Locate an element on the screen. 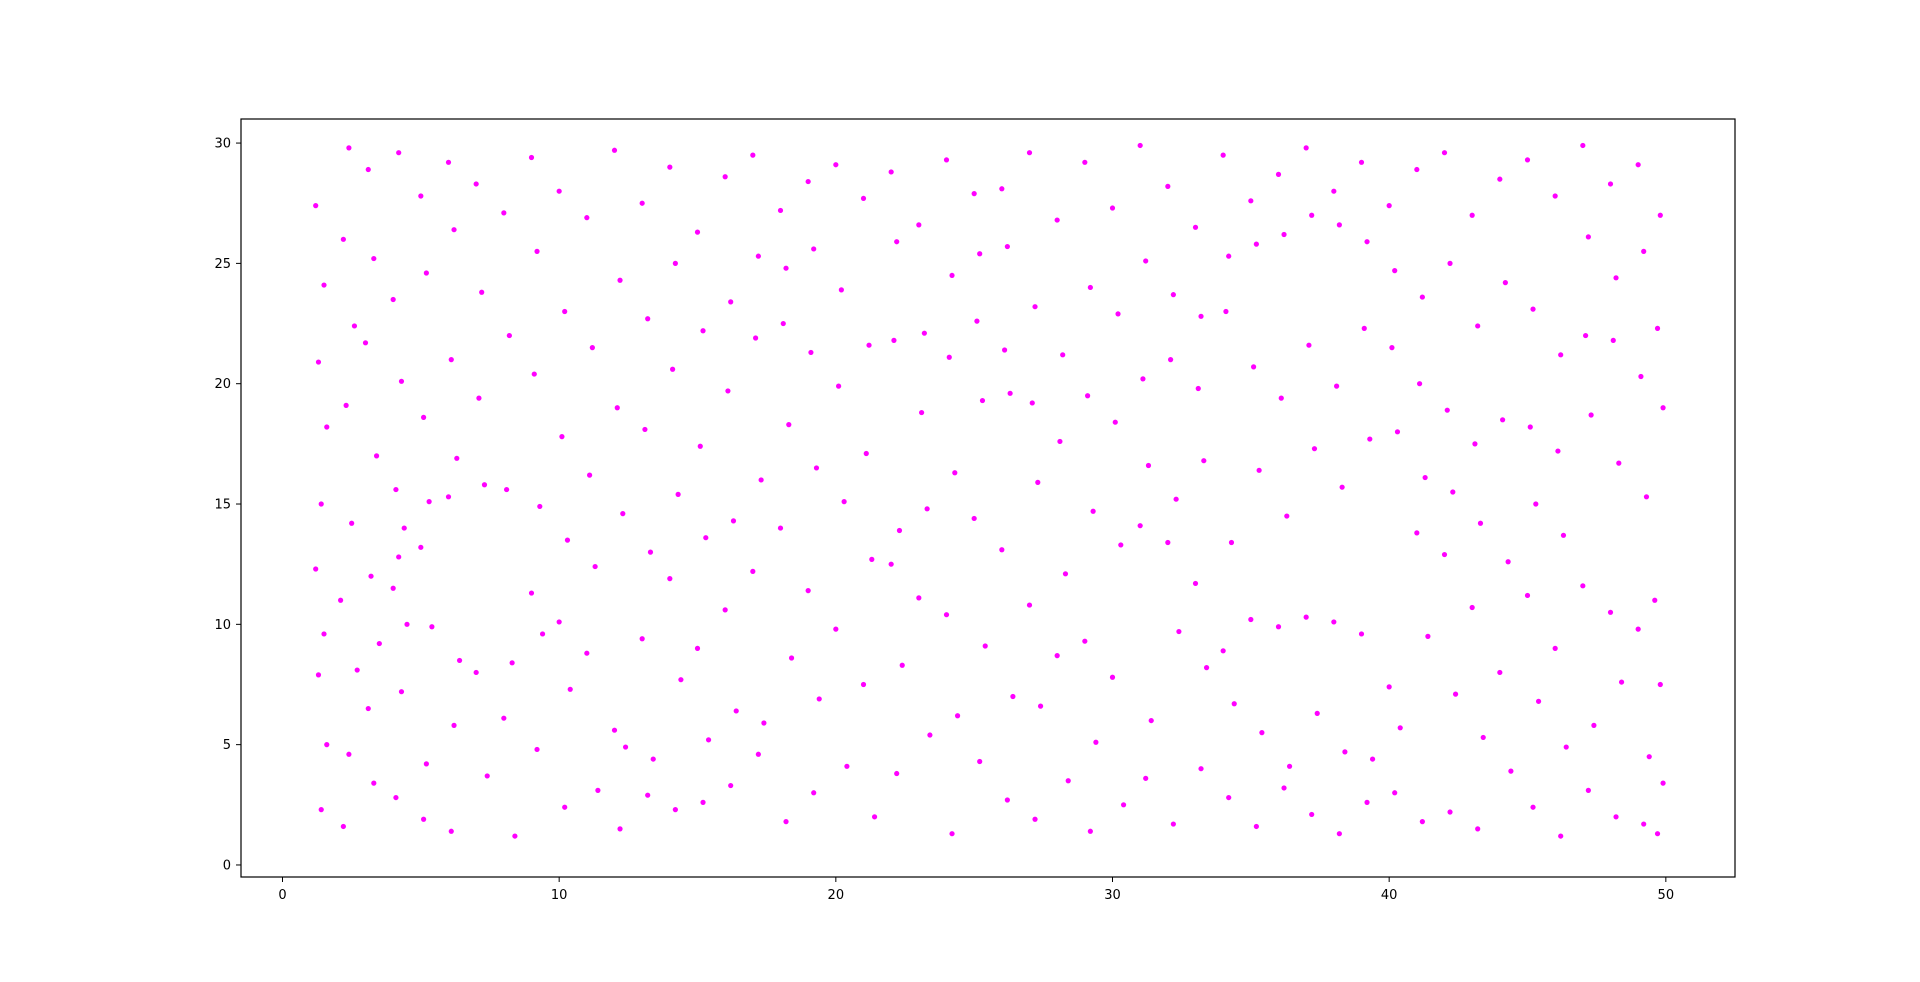 This screenshot has width=1920, height=982. y-axis-ticks: 0 5 10 15 20 25 30 is located at coordinates (227, 505).